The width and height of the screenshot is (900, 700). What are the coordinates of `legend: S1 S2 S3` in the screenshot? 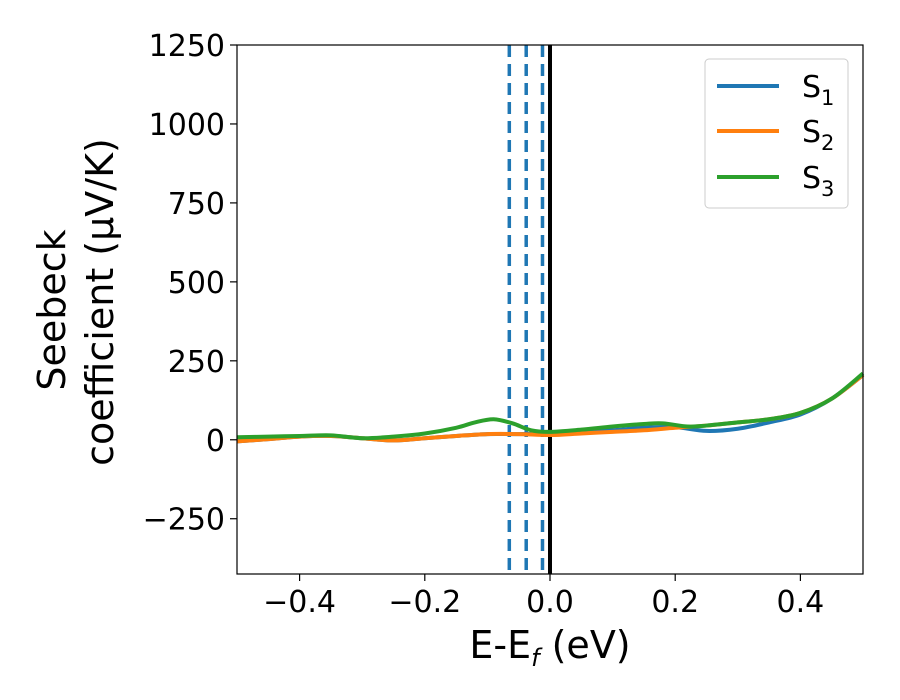 It's located at (776, 133).